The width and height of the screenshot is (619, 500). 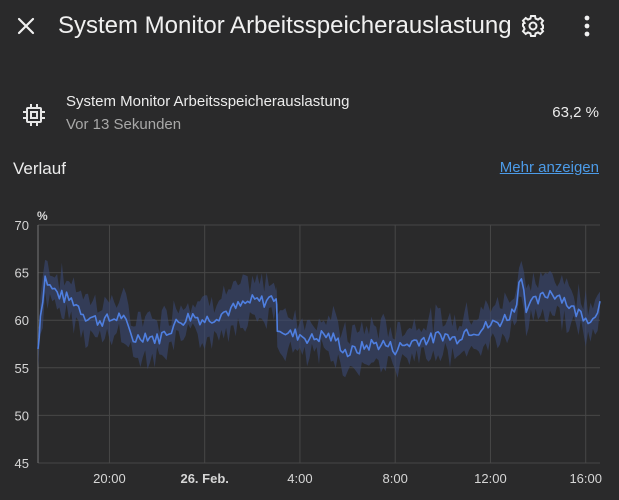 What do you see at coordinates (42, 216) in the screenshot?
I see `y-axis-unit: %` at bounding box center [42, 216].